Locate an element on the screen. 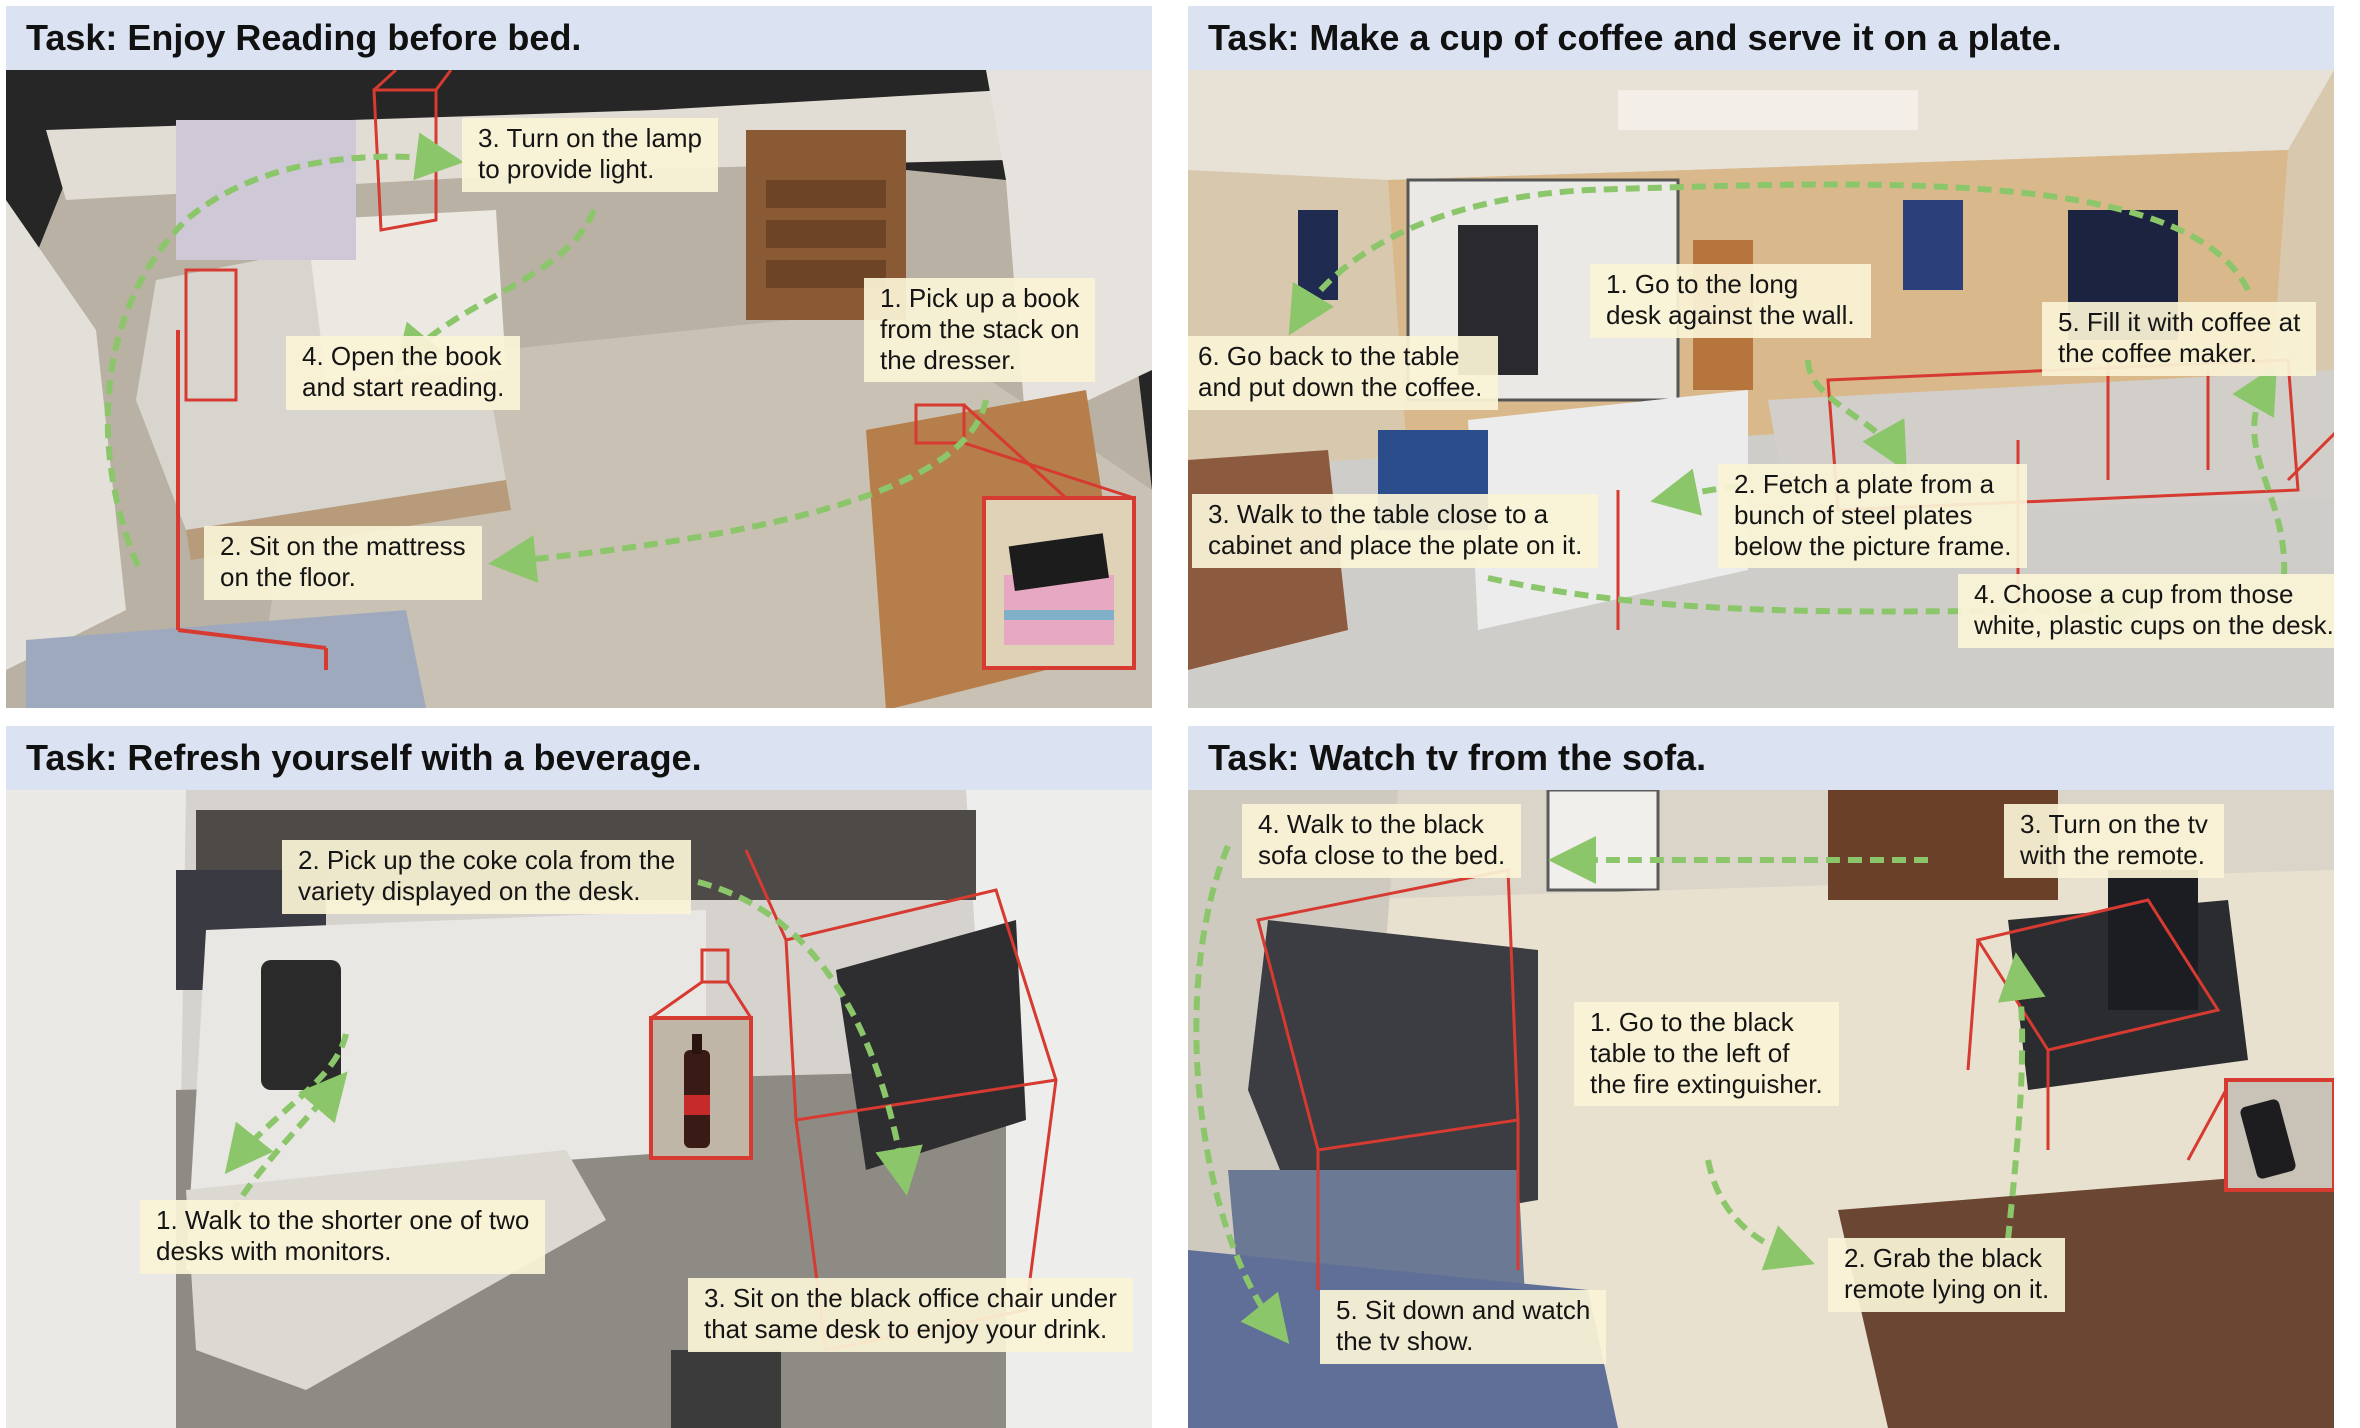 The image size is (2360, 1428). panel-title: Task: Refresh yourself with a beverage. is located at coordinates (364, 757).